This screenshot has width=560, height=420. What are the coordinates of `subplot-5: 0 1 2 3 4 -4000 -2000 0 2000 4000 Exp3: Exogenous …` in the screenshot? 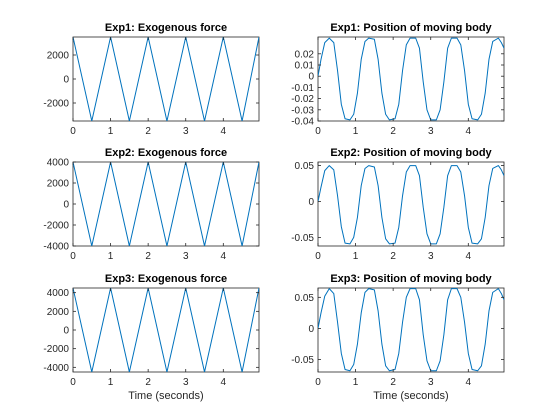 It's located at (151, 337).